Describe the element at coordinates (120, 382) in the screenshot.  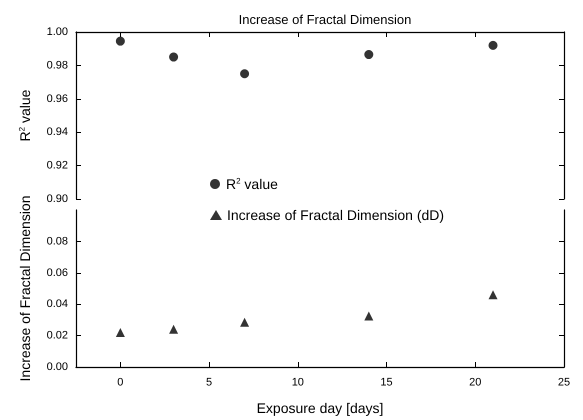
I see `x-tick-label: 0` at that location.